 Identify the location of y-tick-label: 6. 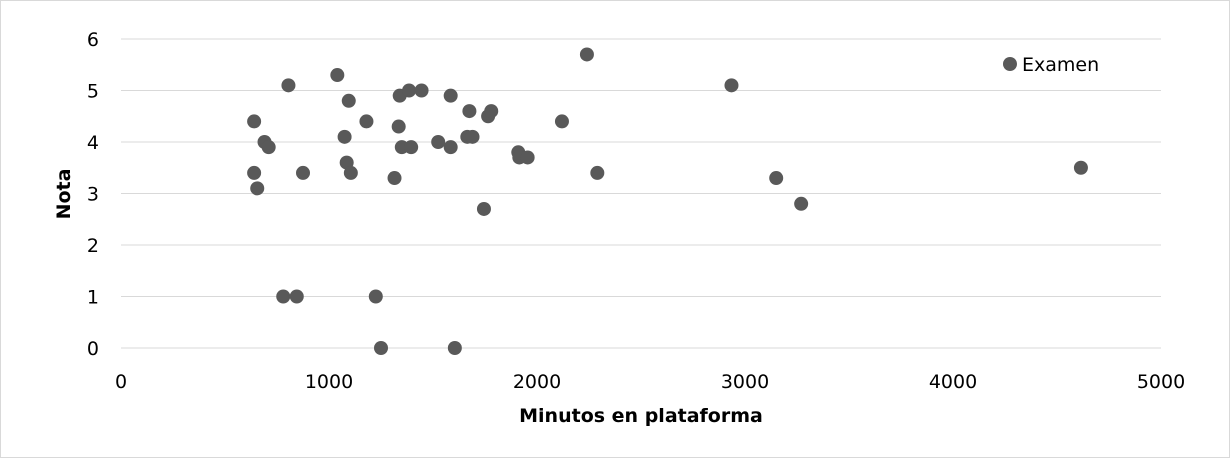
(93, 40).